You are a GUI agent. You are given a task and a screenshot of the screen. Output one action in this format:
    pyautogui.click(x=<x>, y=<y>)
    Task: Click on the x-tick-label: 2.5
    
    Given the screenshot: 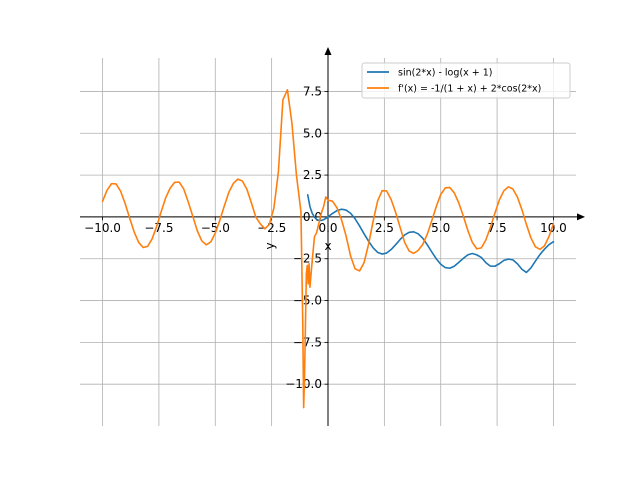 What is the action you would take?
    pyautogui.click(x=384, y=228)
    